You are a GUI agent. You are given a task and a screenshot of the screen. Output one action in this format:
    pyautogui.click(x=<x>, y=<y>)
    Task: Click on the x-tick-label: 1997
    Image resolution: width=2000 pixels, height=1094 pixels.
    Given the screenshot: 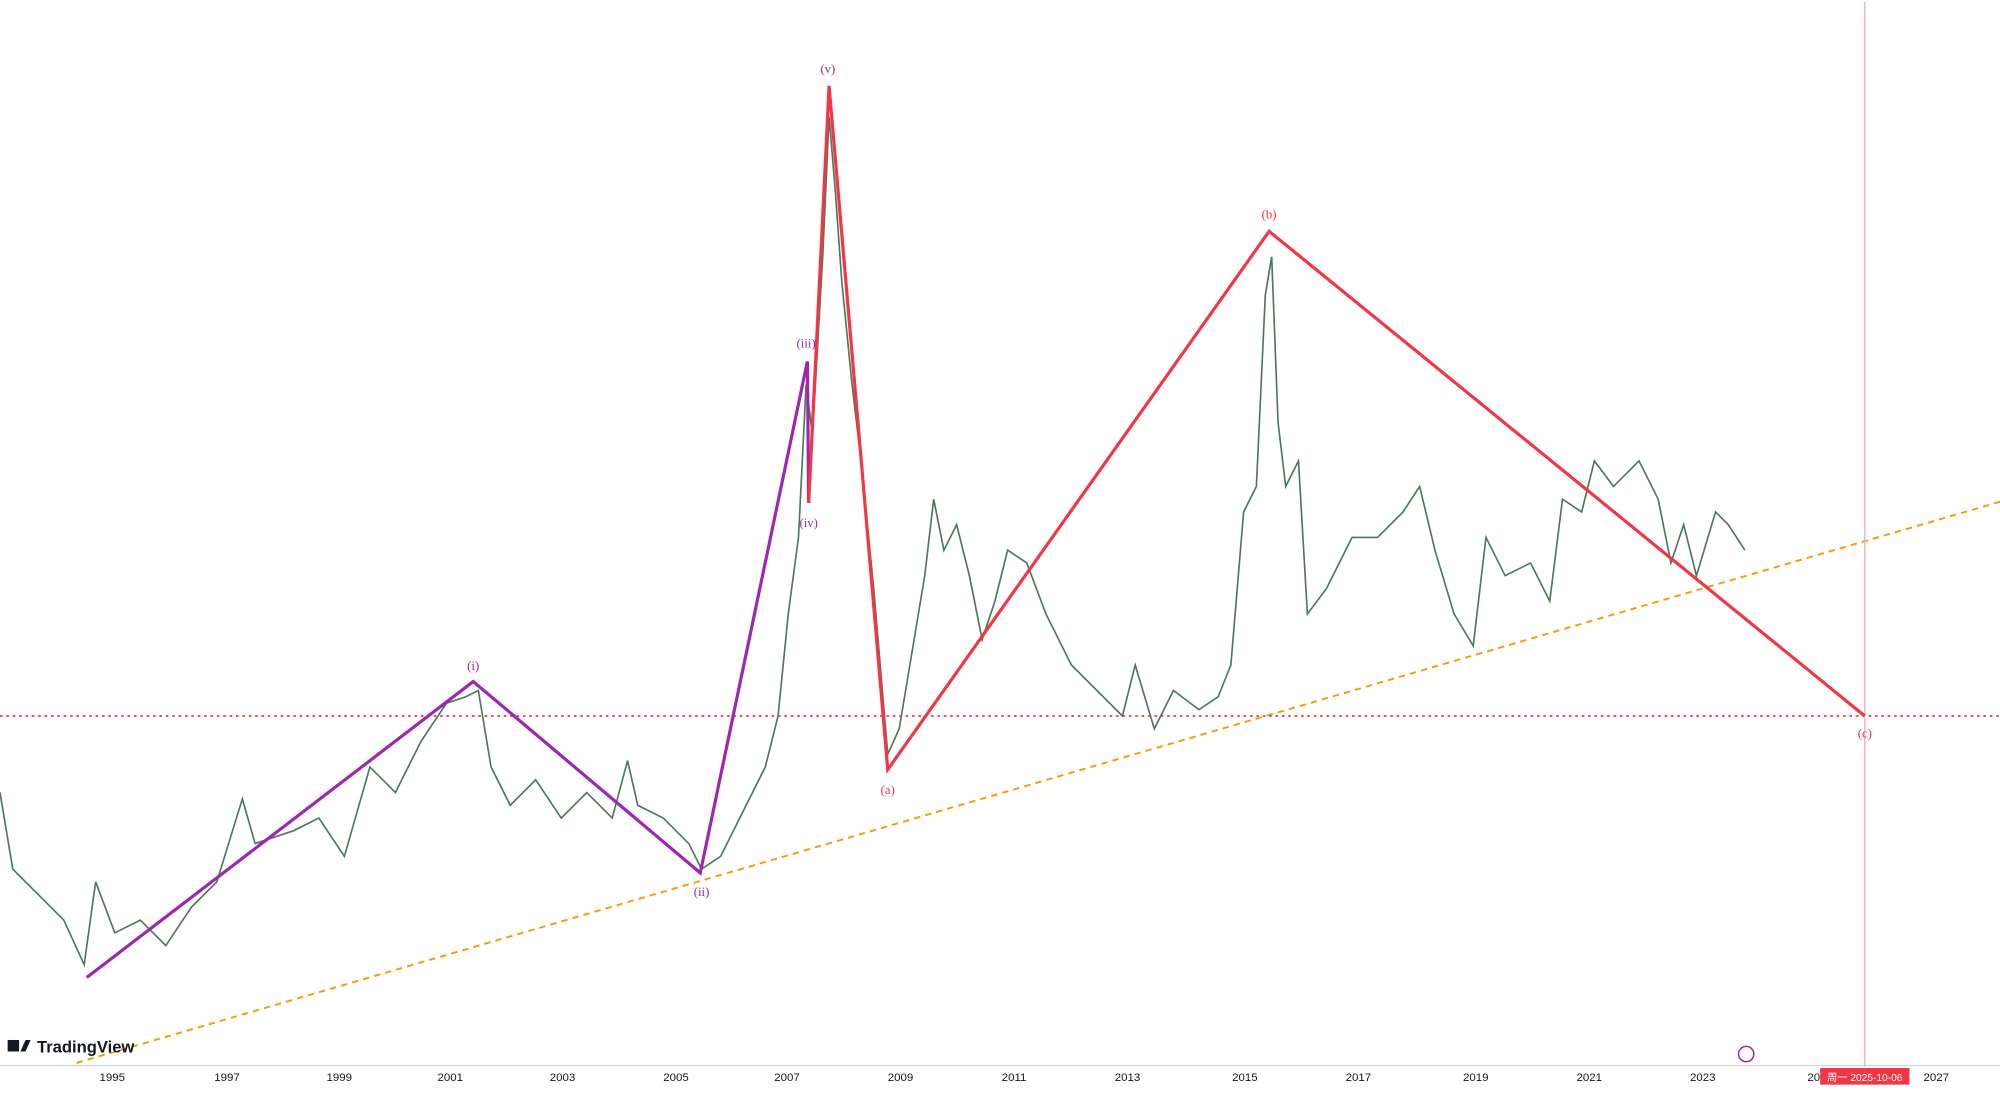 What is the action you would take?
    pyautogui.click(x=227, y=1078)
    